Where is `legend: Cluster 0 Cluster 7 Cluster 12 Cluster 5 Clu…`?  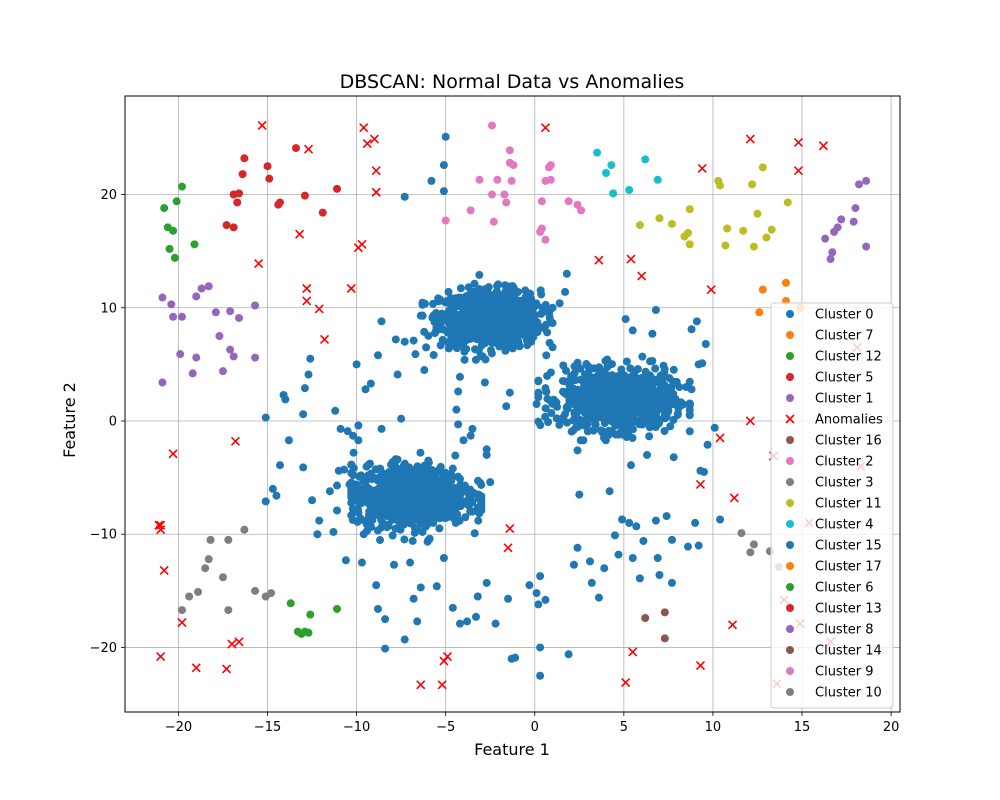 legend: Cluster 0 Cluster 7 Cluster 12 Cluster 5 Clu… is located at coordinates (832, 505).